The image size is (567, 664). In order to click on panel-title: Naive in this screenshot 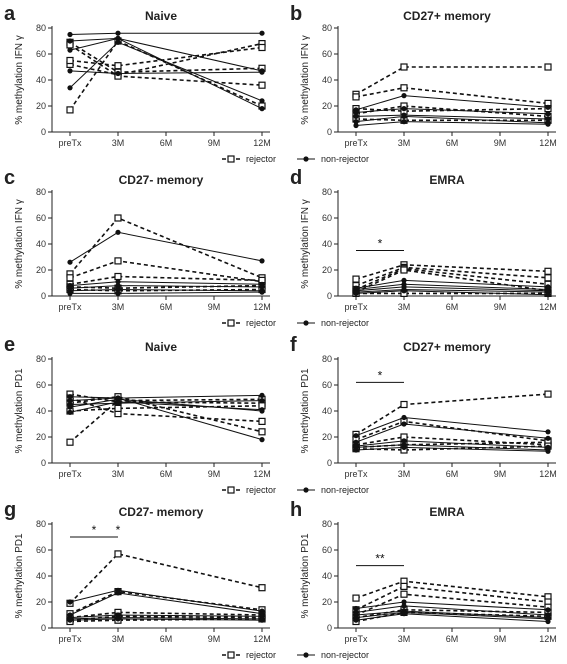, I will do `click(161, 347)`.